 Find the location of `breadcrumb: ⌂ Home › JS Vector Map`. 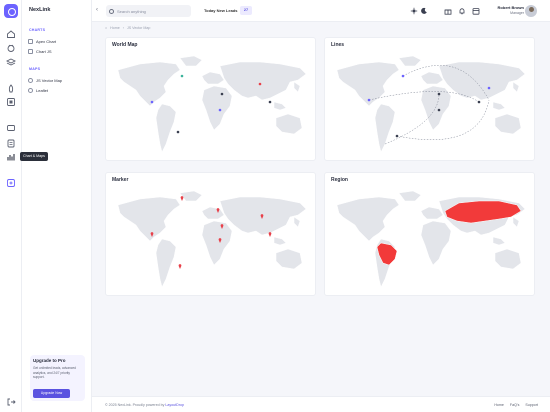

breadcrumb: ⌂ Home › JS Vector Map is located at coordinates (127, 28).